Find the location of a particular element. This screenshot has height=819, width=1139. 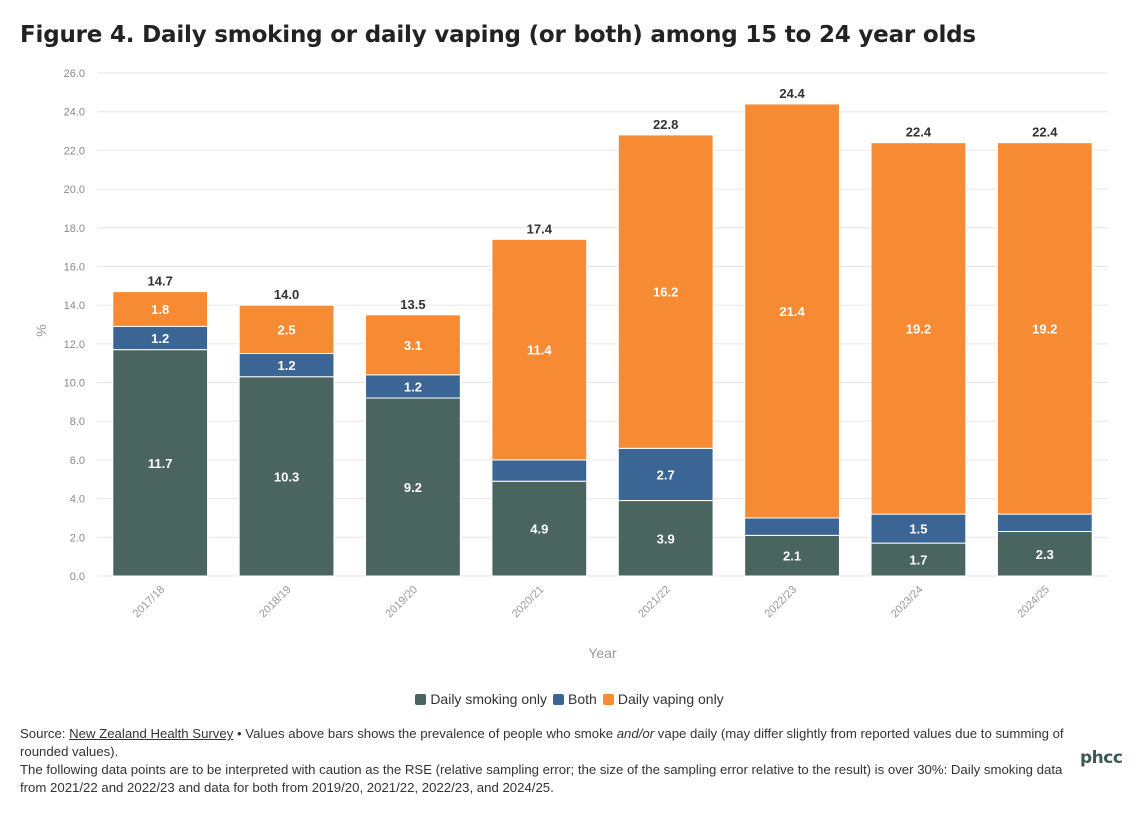

segment-value-label: 21.4 is located at coordinates (792, 311).